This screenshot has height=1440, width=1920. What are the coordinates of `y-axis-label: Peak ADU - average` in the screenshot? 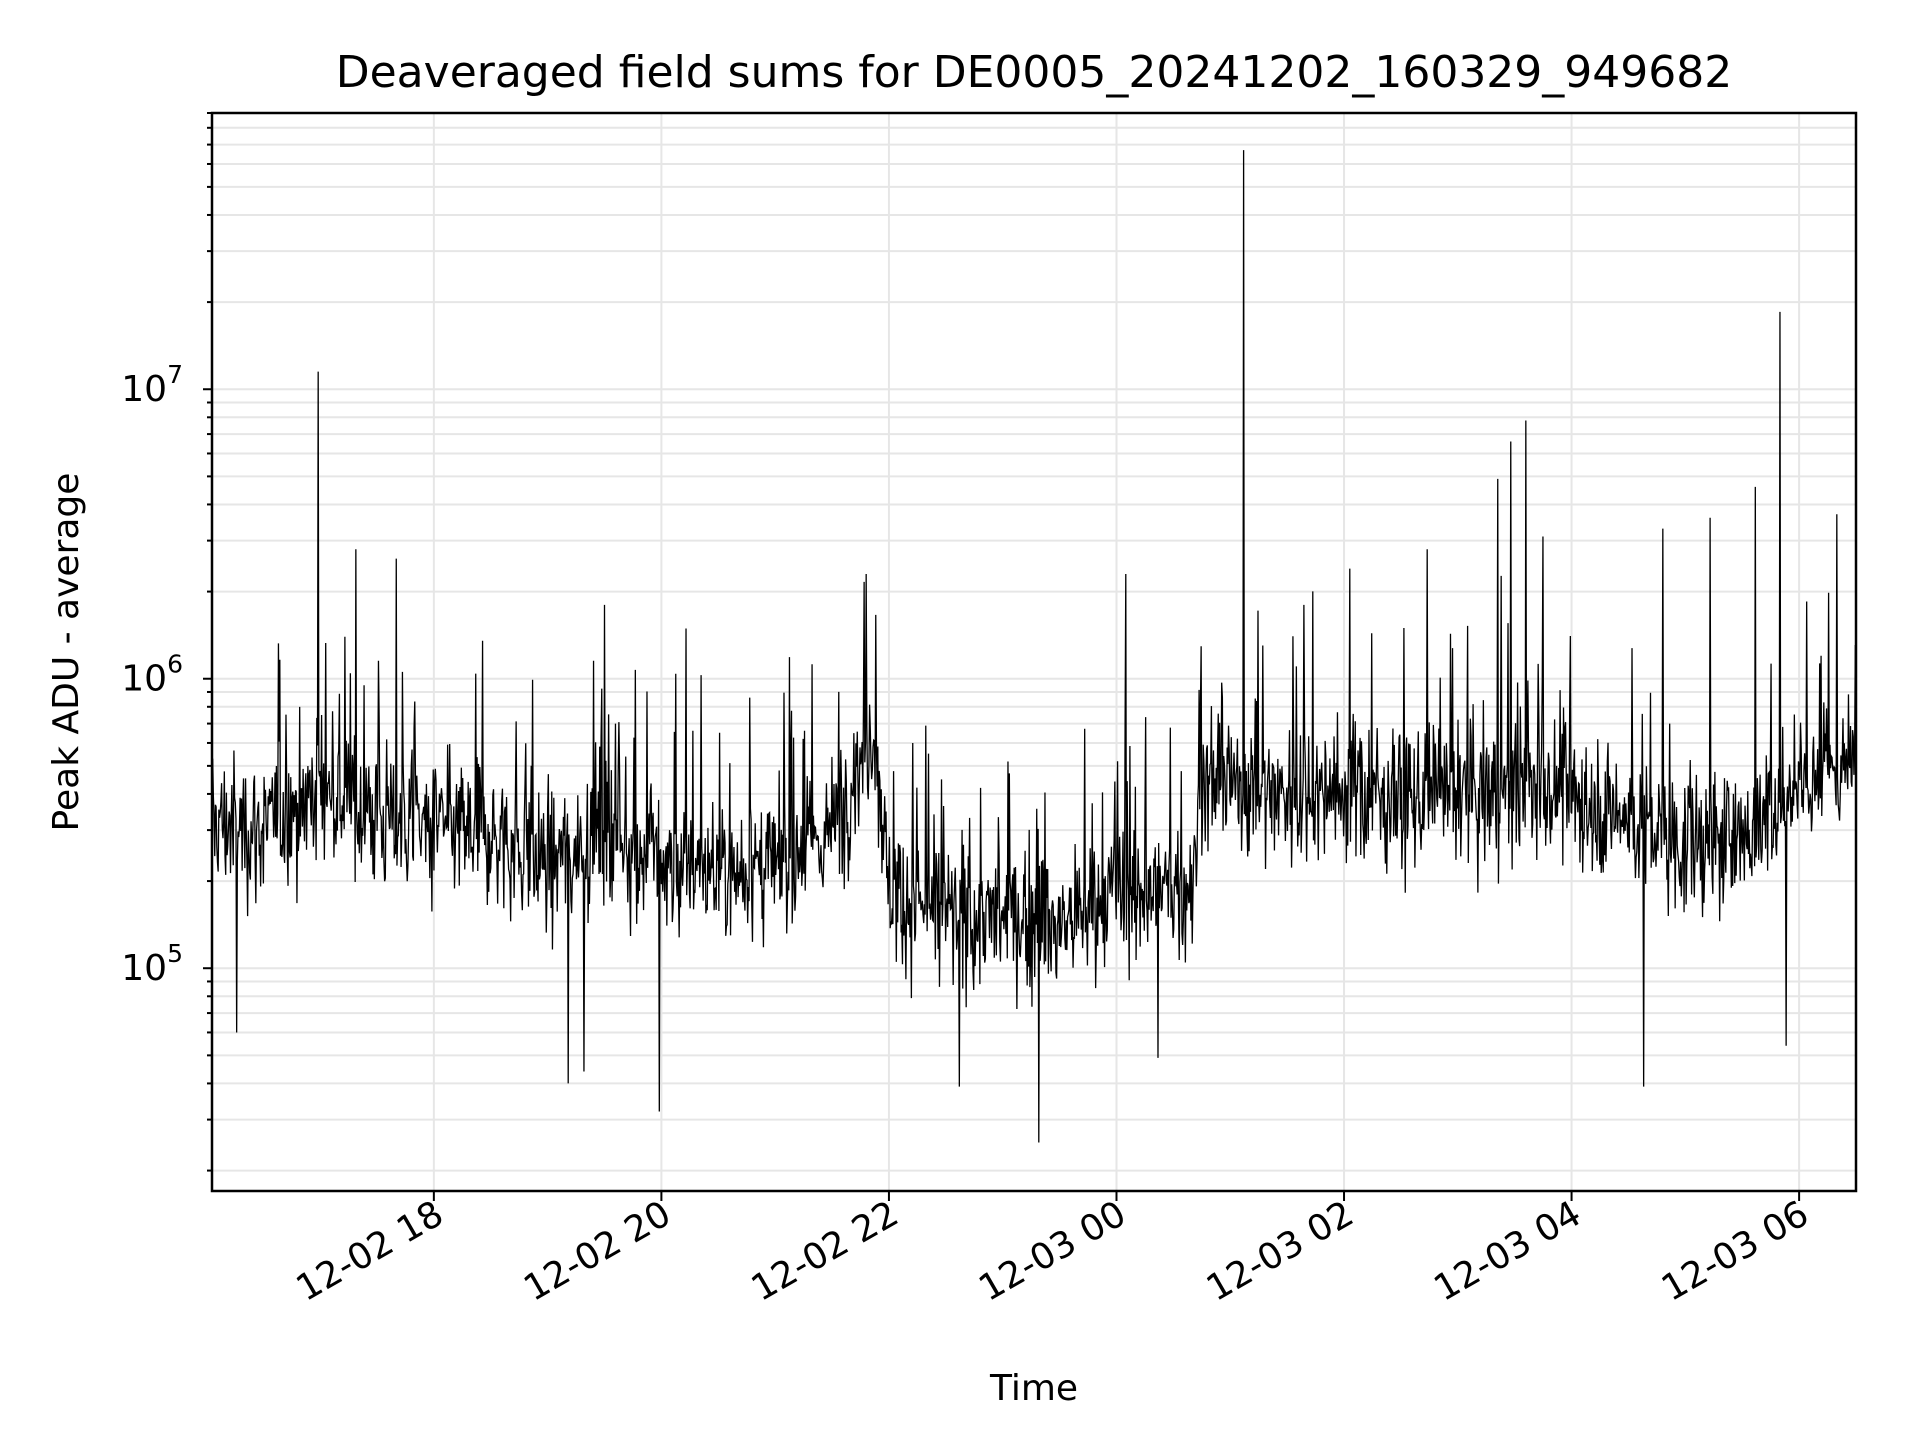 It's located at (66, 652).